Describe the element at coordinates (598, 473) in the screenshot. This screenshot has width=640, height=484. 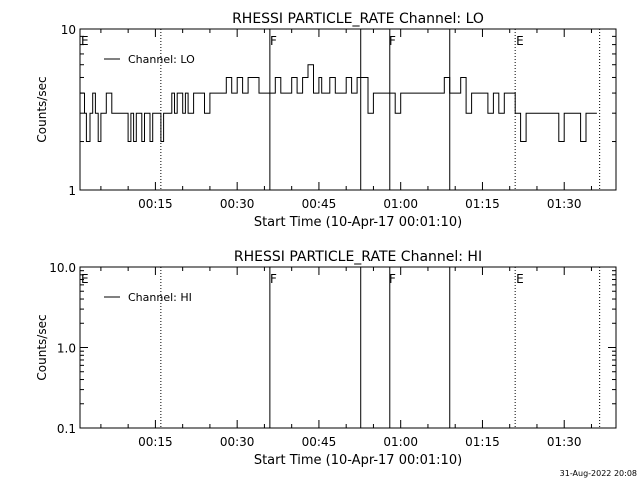
I see `timestamp-label: 31-Aug-2022 20:08` at that location.